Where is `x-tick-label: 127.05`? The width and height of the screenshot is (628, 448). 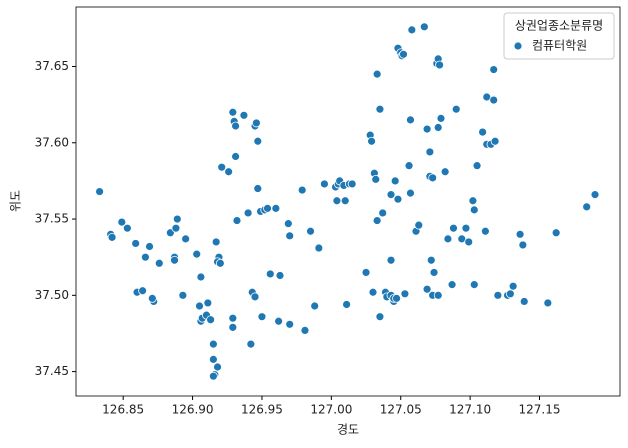
x-tick-label: 127.05 is located at coordinates (401, 410).